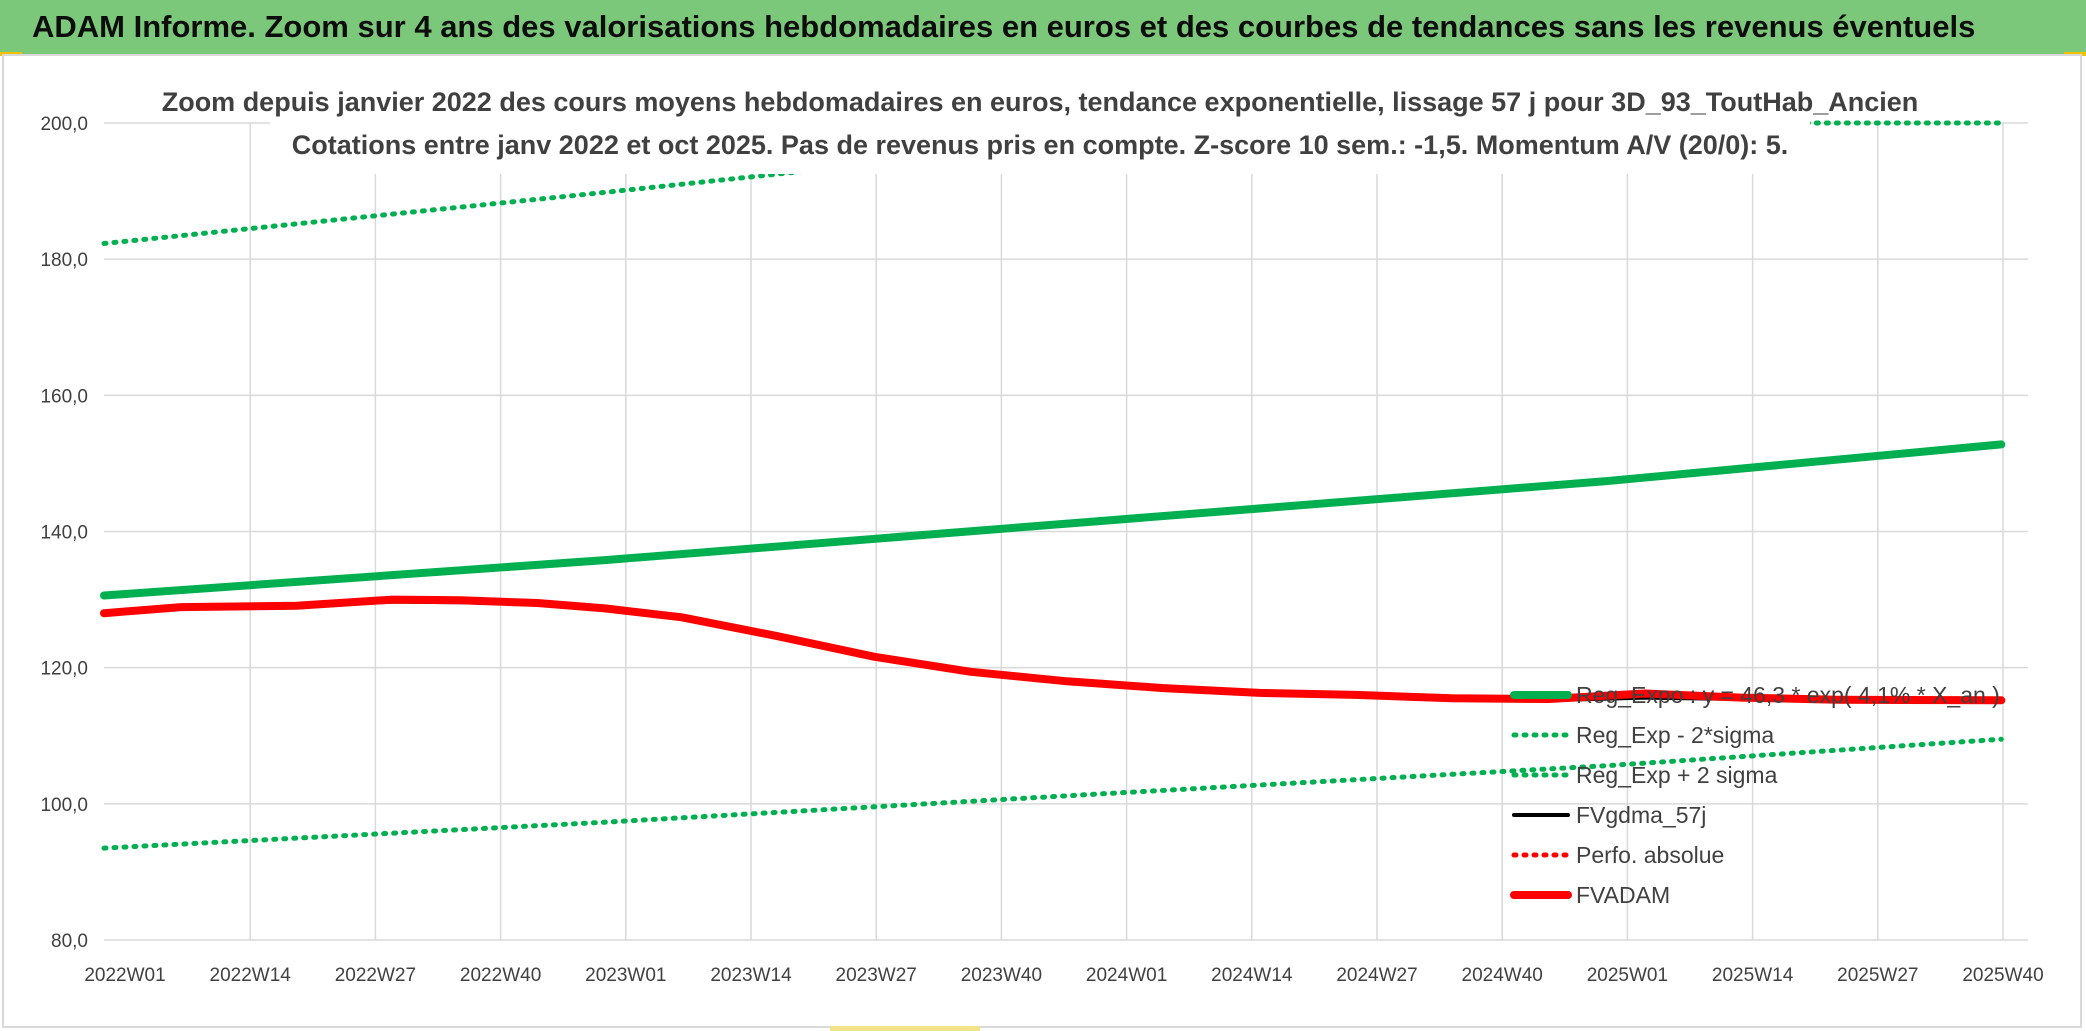 The width and height of the screenshot is (2086, 1031). I want to click on legend-label: Reg_Expo : y = 46,3 * exp( 4,1% * X_an ), so click(1788, 695).